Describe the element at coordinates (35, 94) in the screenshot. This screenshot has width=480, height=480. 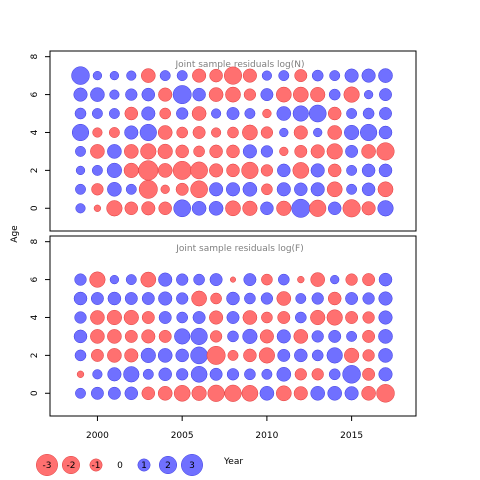
I see `y-tick-label: 6` at that location.